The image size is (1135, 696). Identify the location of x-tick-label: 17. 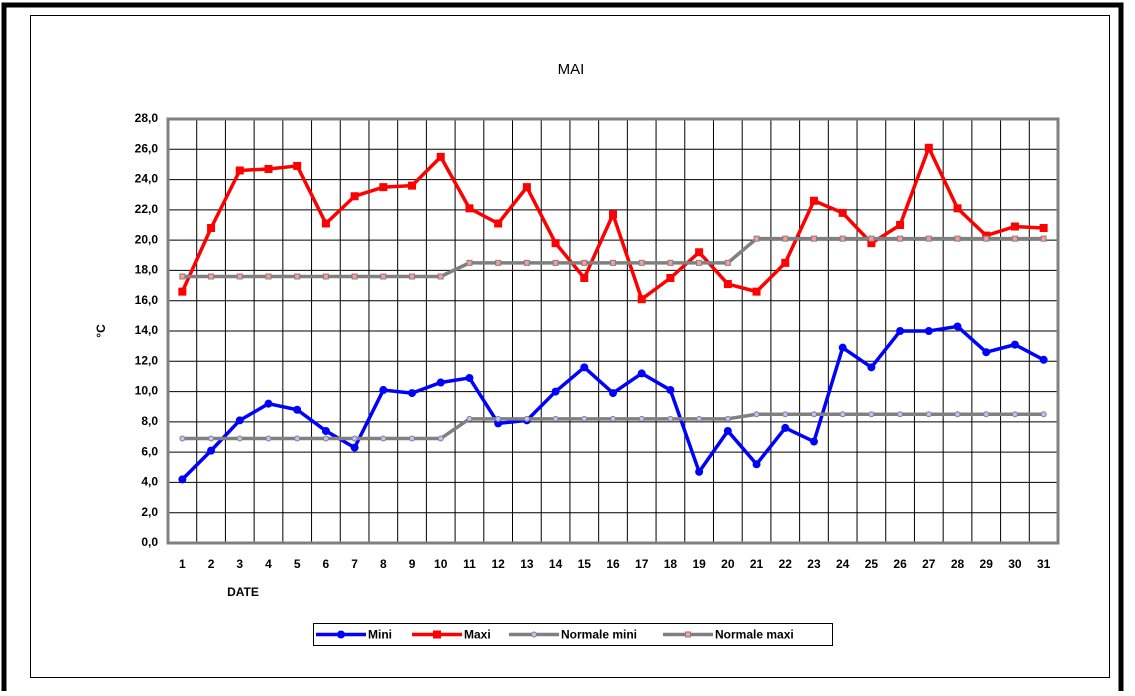
(642, 564).